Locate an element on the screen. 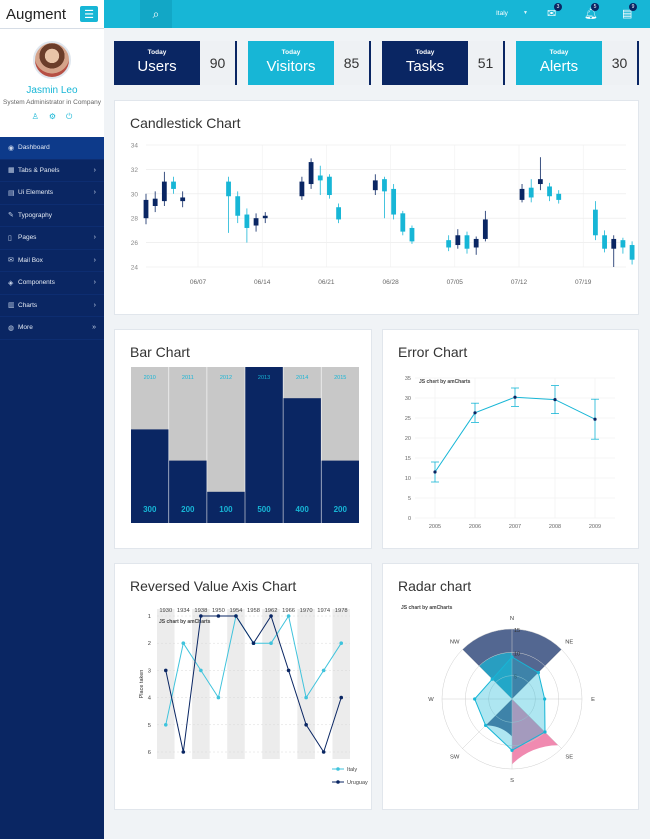 The height and width of the screenshot is (839, 650). data-label: 400 is located at coordinates (302, 509).